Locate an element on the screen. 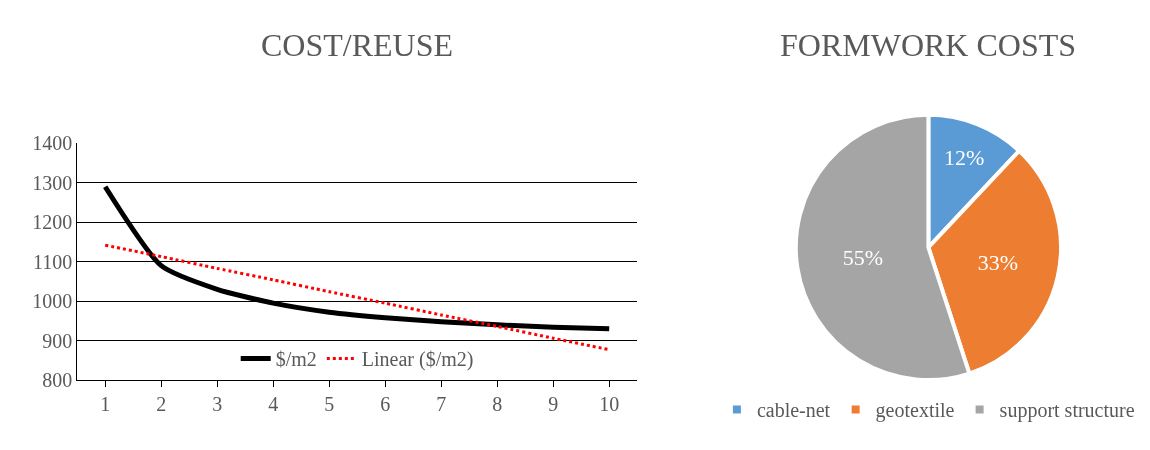  x-tick-label: 3 is located at coordinates (217, 404).